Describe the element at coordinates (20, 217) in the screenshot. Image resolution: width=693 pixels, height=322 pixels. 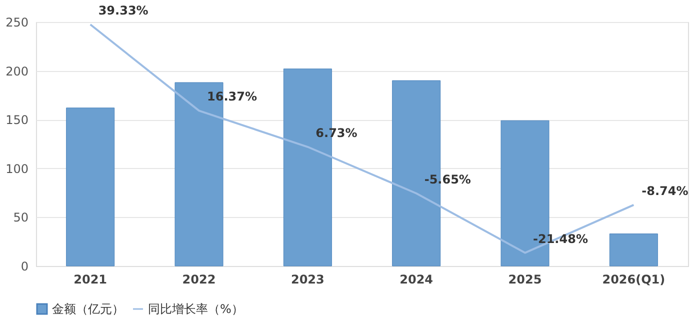
I see `y-tick-label: 50` at that location.